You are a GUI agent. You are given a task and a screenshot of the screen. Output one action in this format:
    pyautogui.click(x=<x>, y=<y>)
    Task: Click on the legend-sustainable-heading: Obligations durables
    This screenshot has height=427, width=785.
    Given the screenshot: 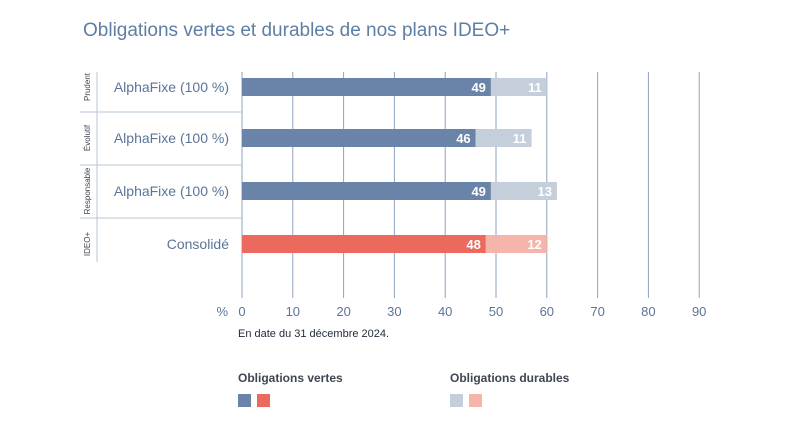 What is the action you would take?
    pyautogui.click(x=510, y=378)
    